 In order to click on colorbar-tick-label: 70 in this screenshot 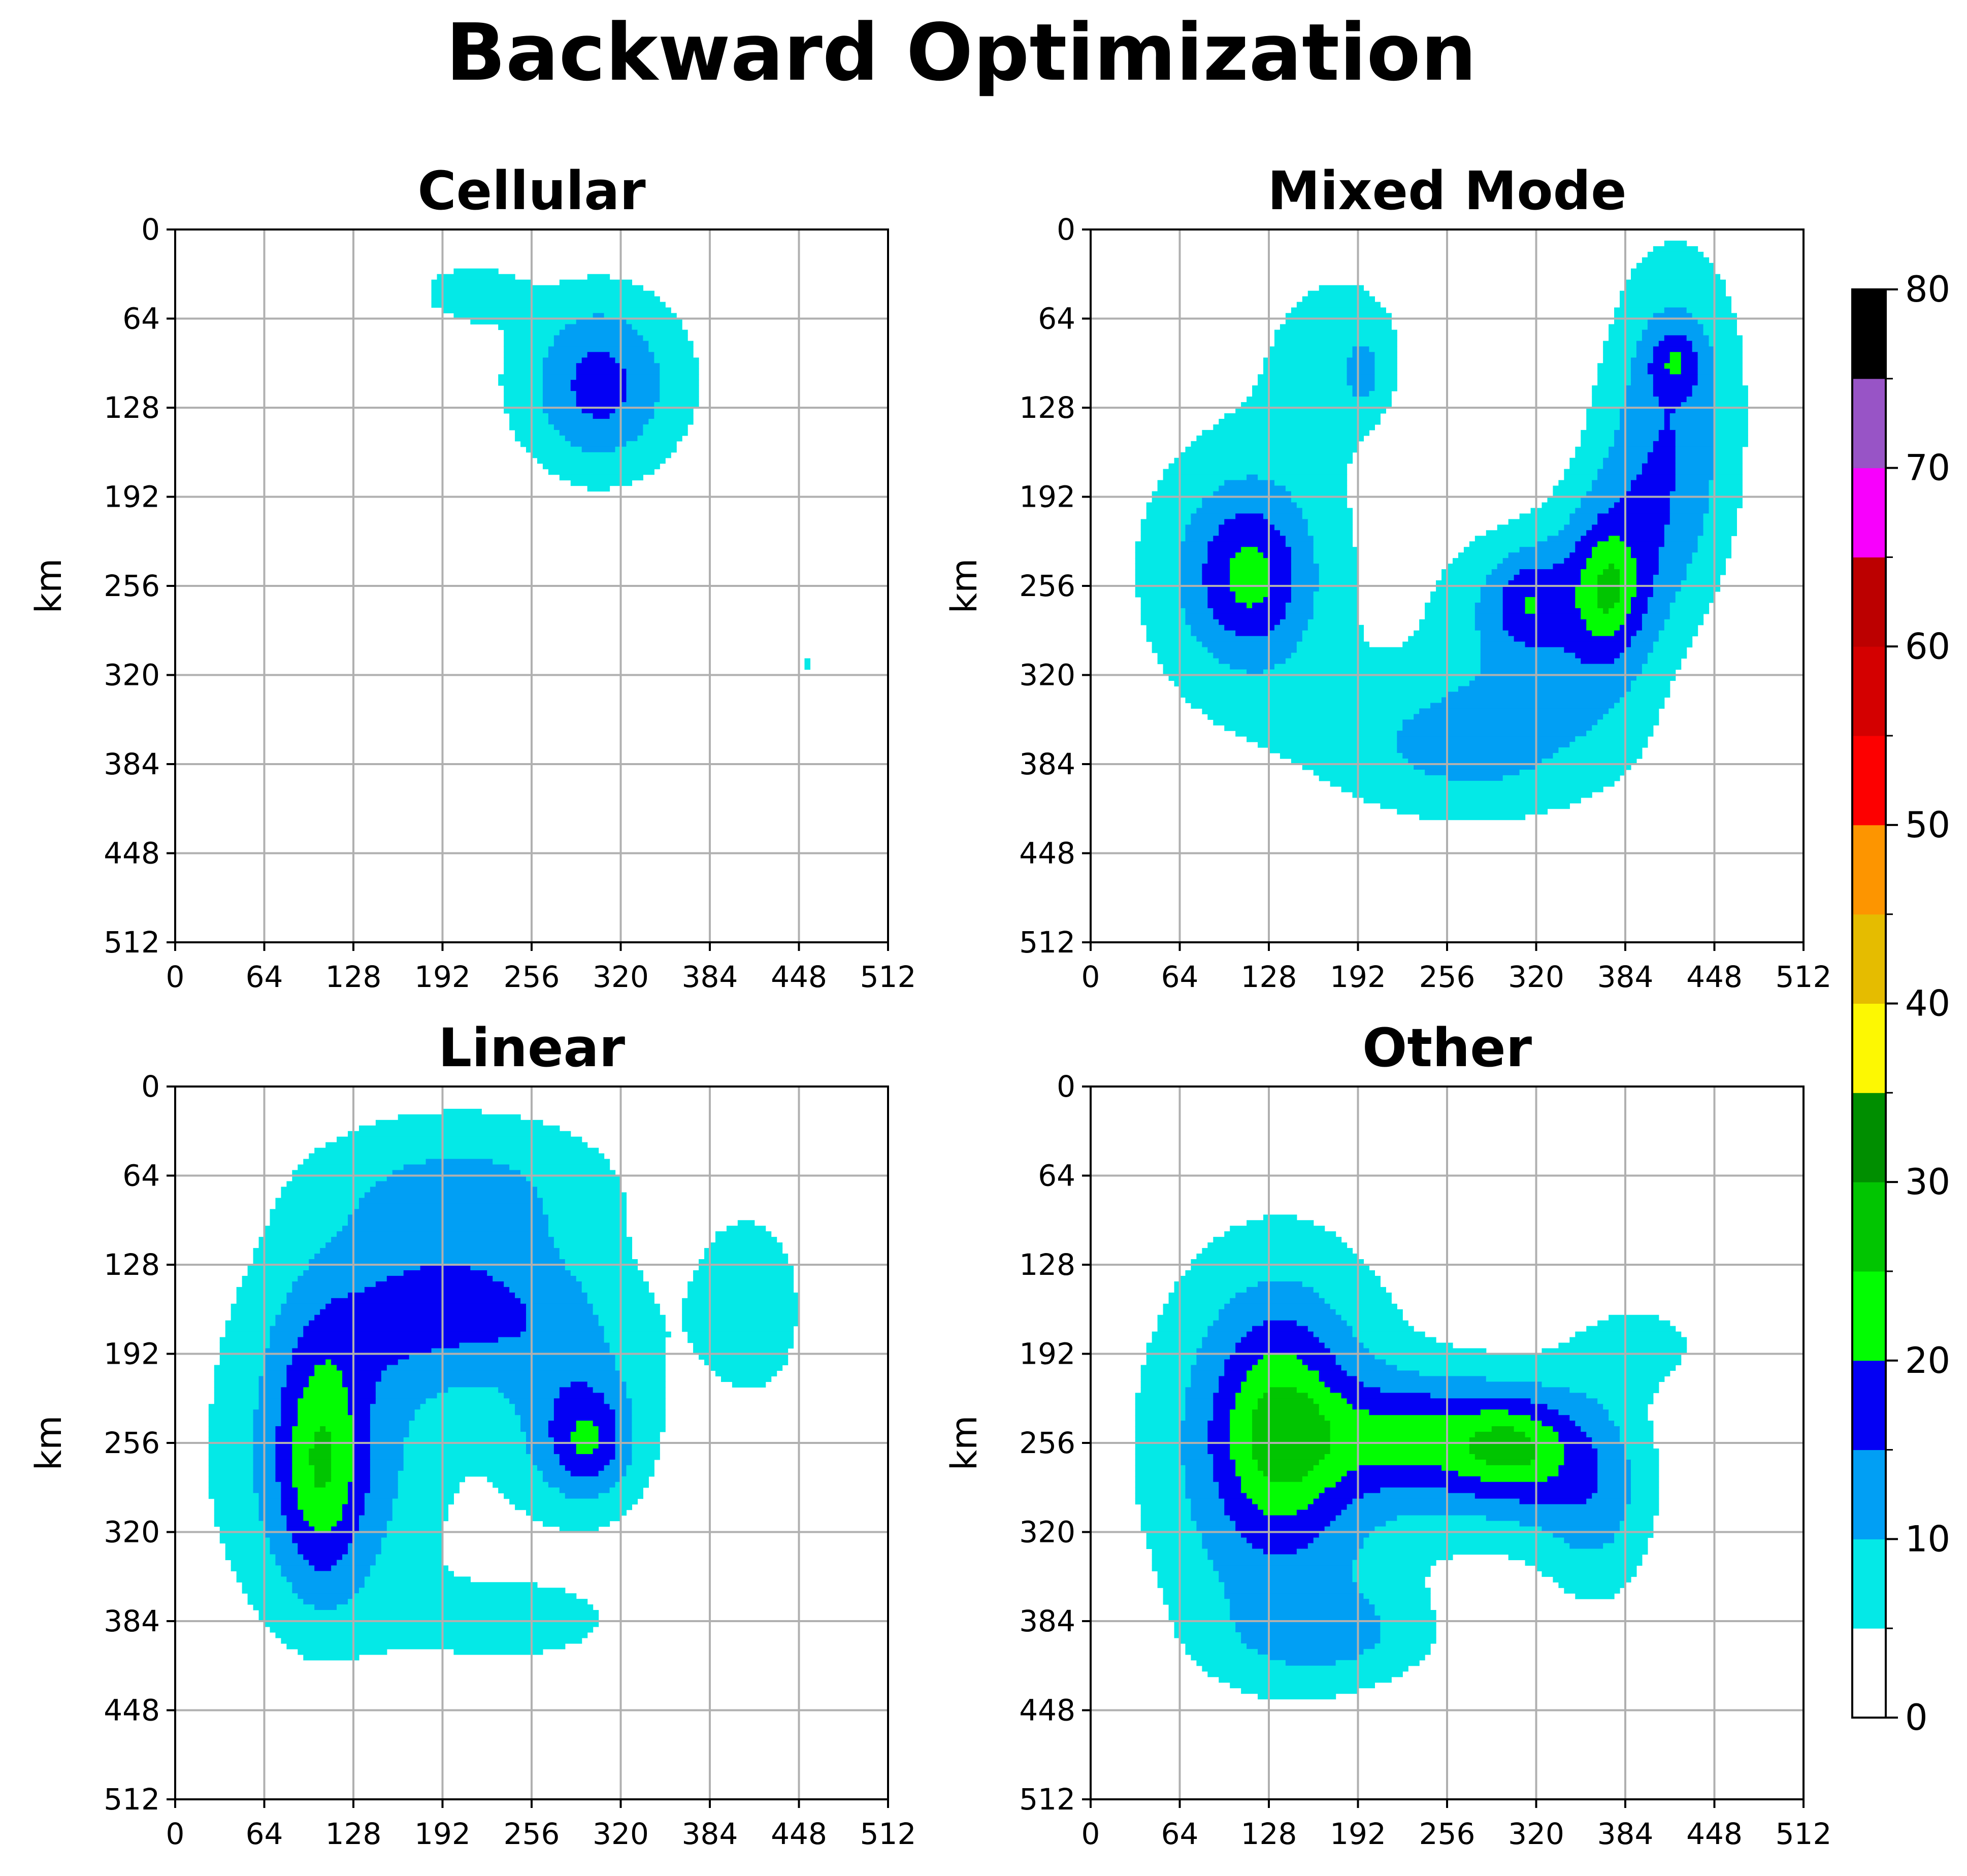, I will do `click(1927, 468)`.